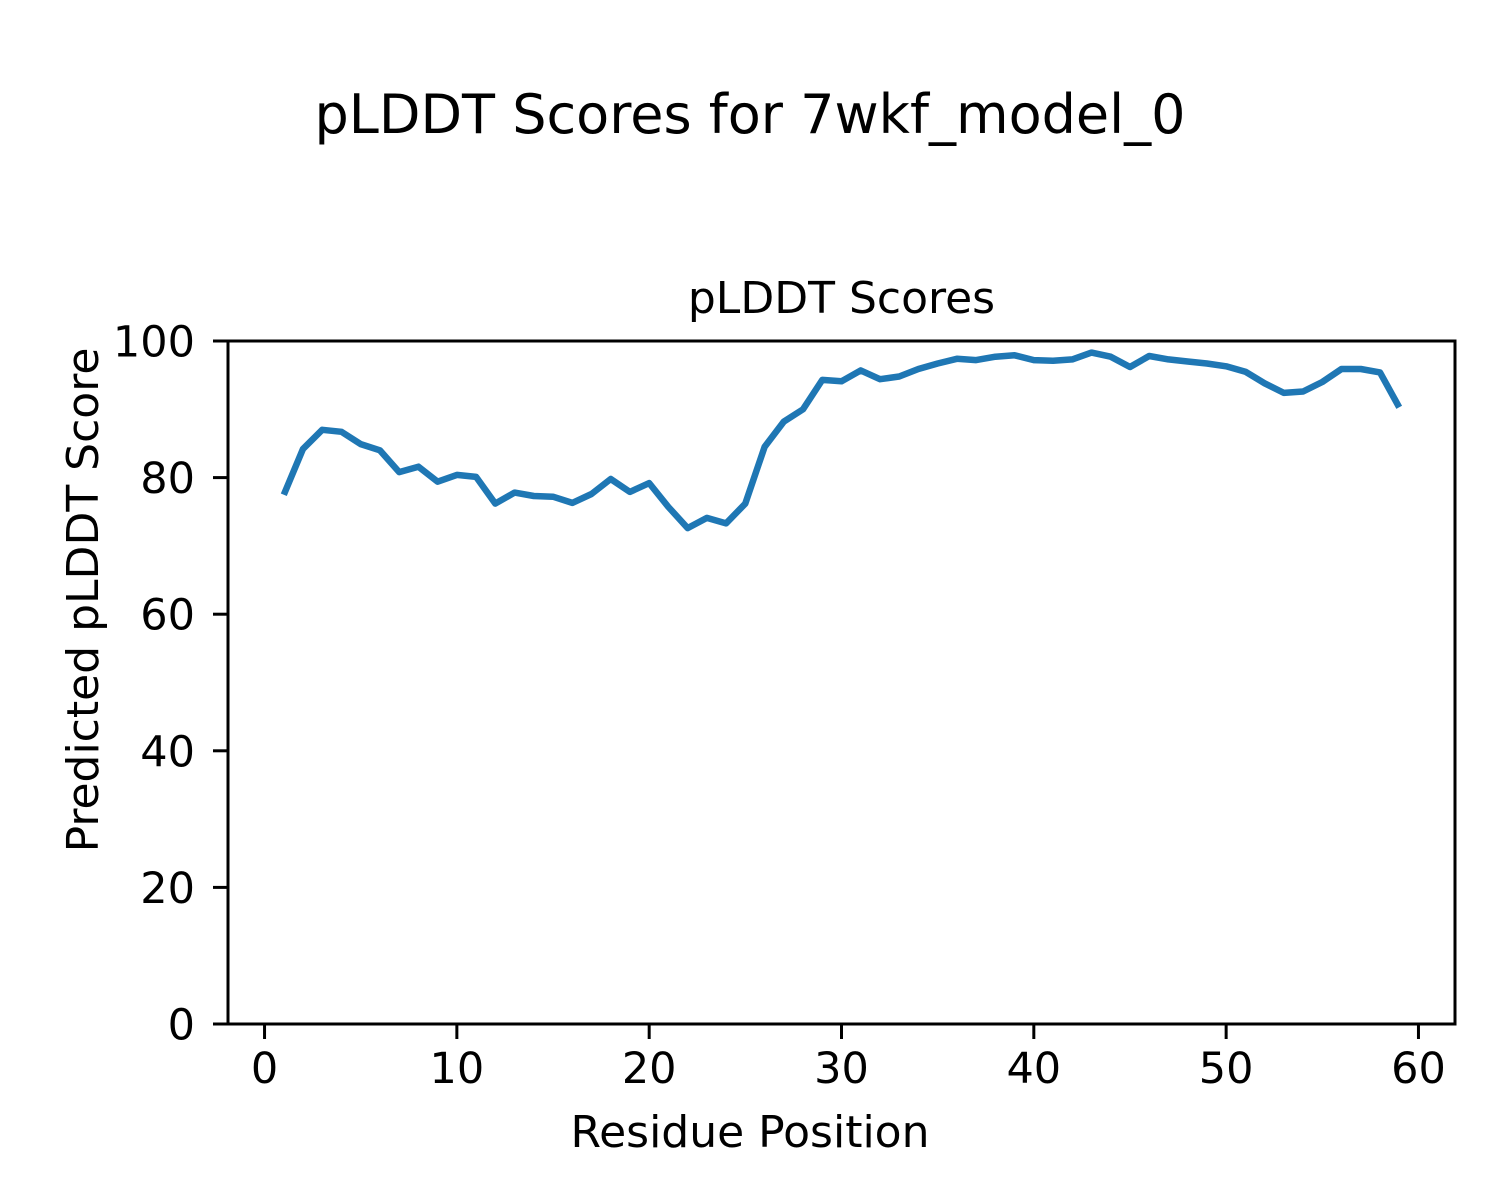 The width and height of the screenshot is (1500, 1200). Describe the element at coordinates (167, 479) in the screenshot. I see `y-tick-label: 80` at that location.